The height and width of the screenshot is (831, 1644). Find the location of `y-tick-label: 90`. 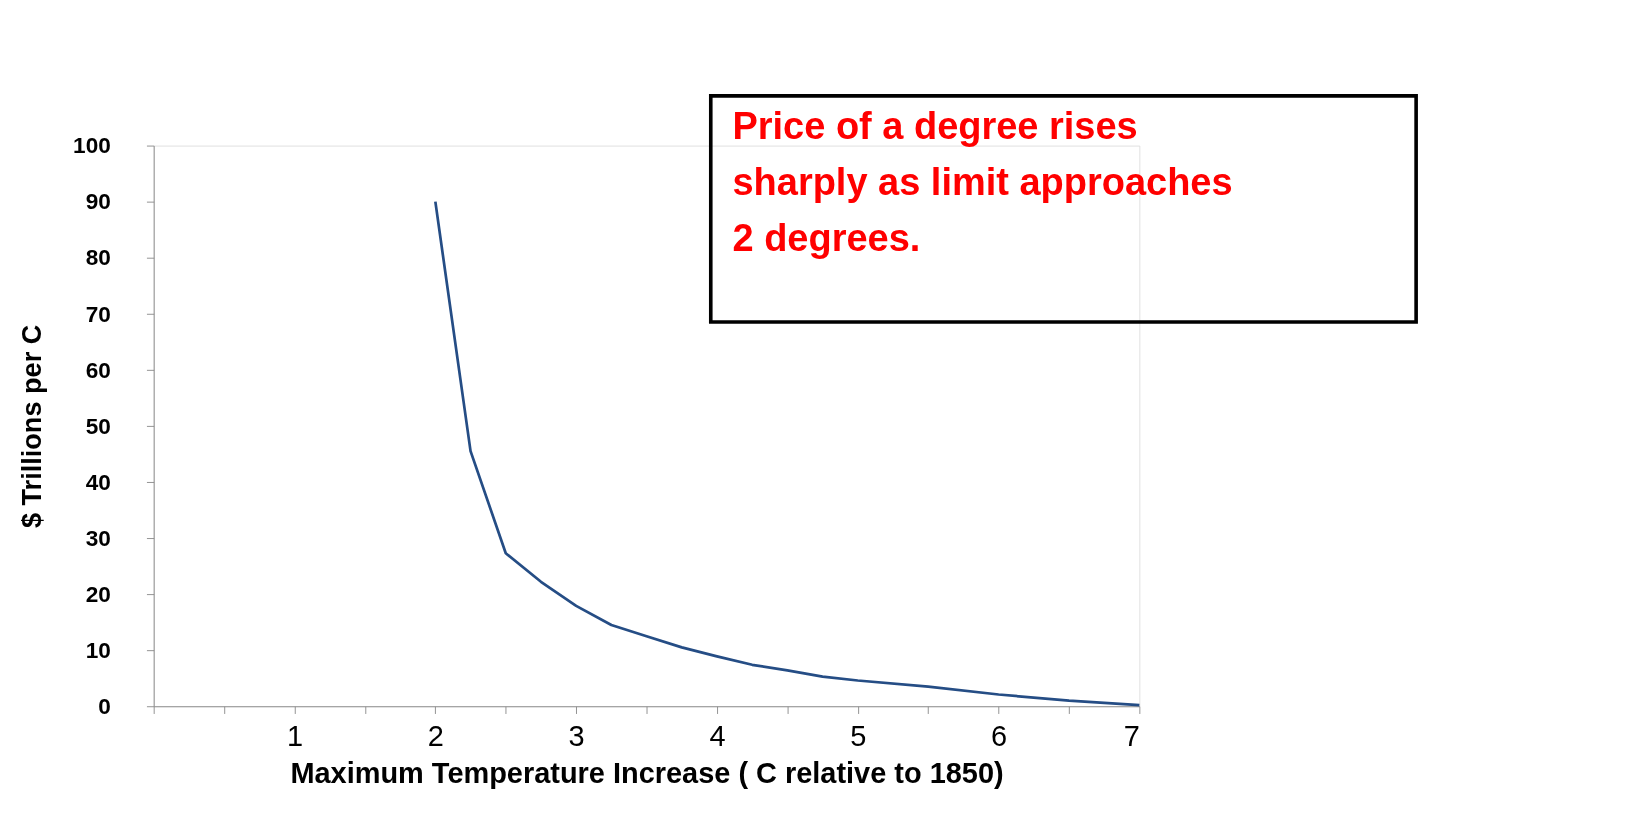

y-tick-label: 90 is located at coordinates (98, 202).